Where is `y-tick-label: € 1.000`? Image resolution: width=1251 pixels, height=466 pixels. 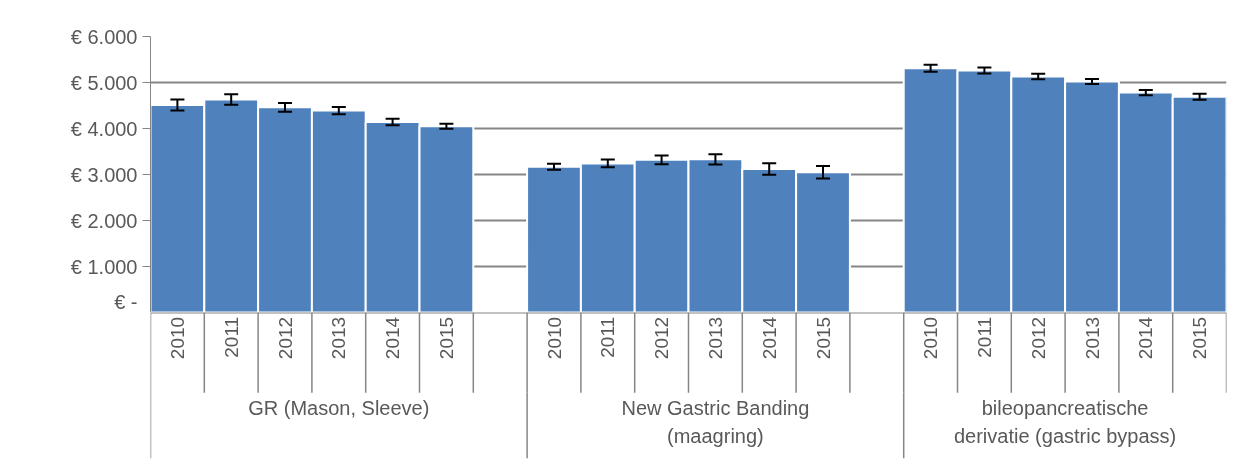
y-tick-label: € 1.000 is located at coordinates (104, 266).